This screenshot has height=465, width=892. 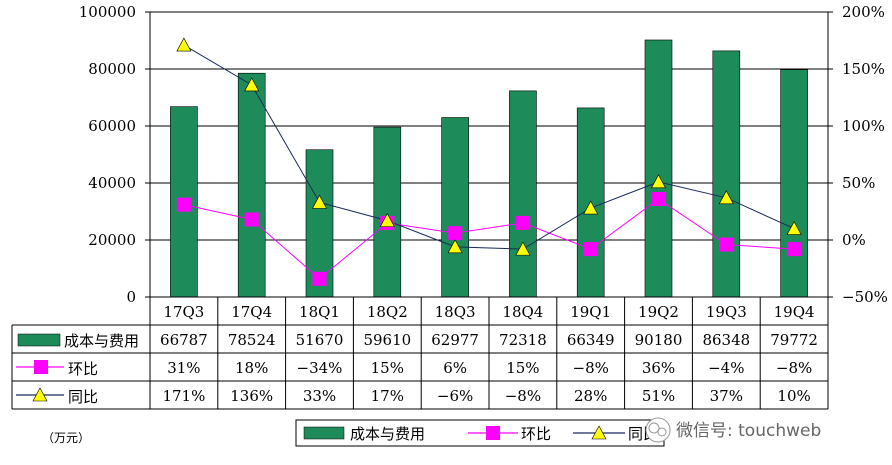 I want to click on table-cell: 51670, so click(x=320, y=340).